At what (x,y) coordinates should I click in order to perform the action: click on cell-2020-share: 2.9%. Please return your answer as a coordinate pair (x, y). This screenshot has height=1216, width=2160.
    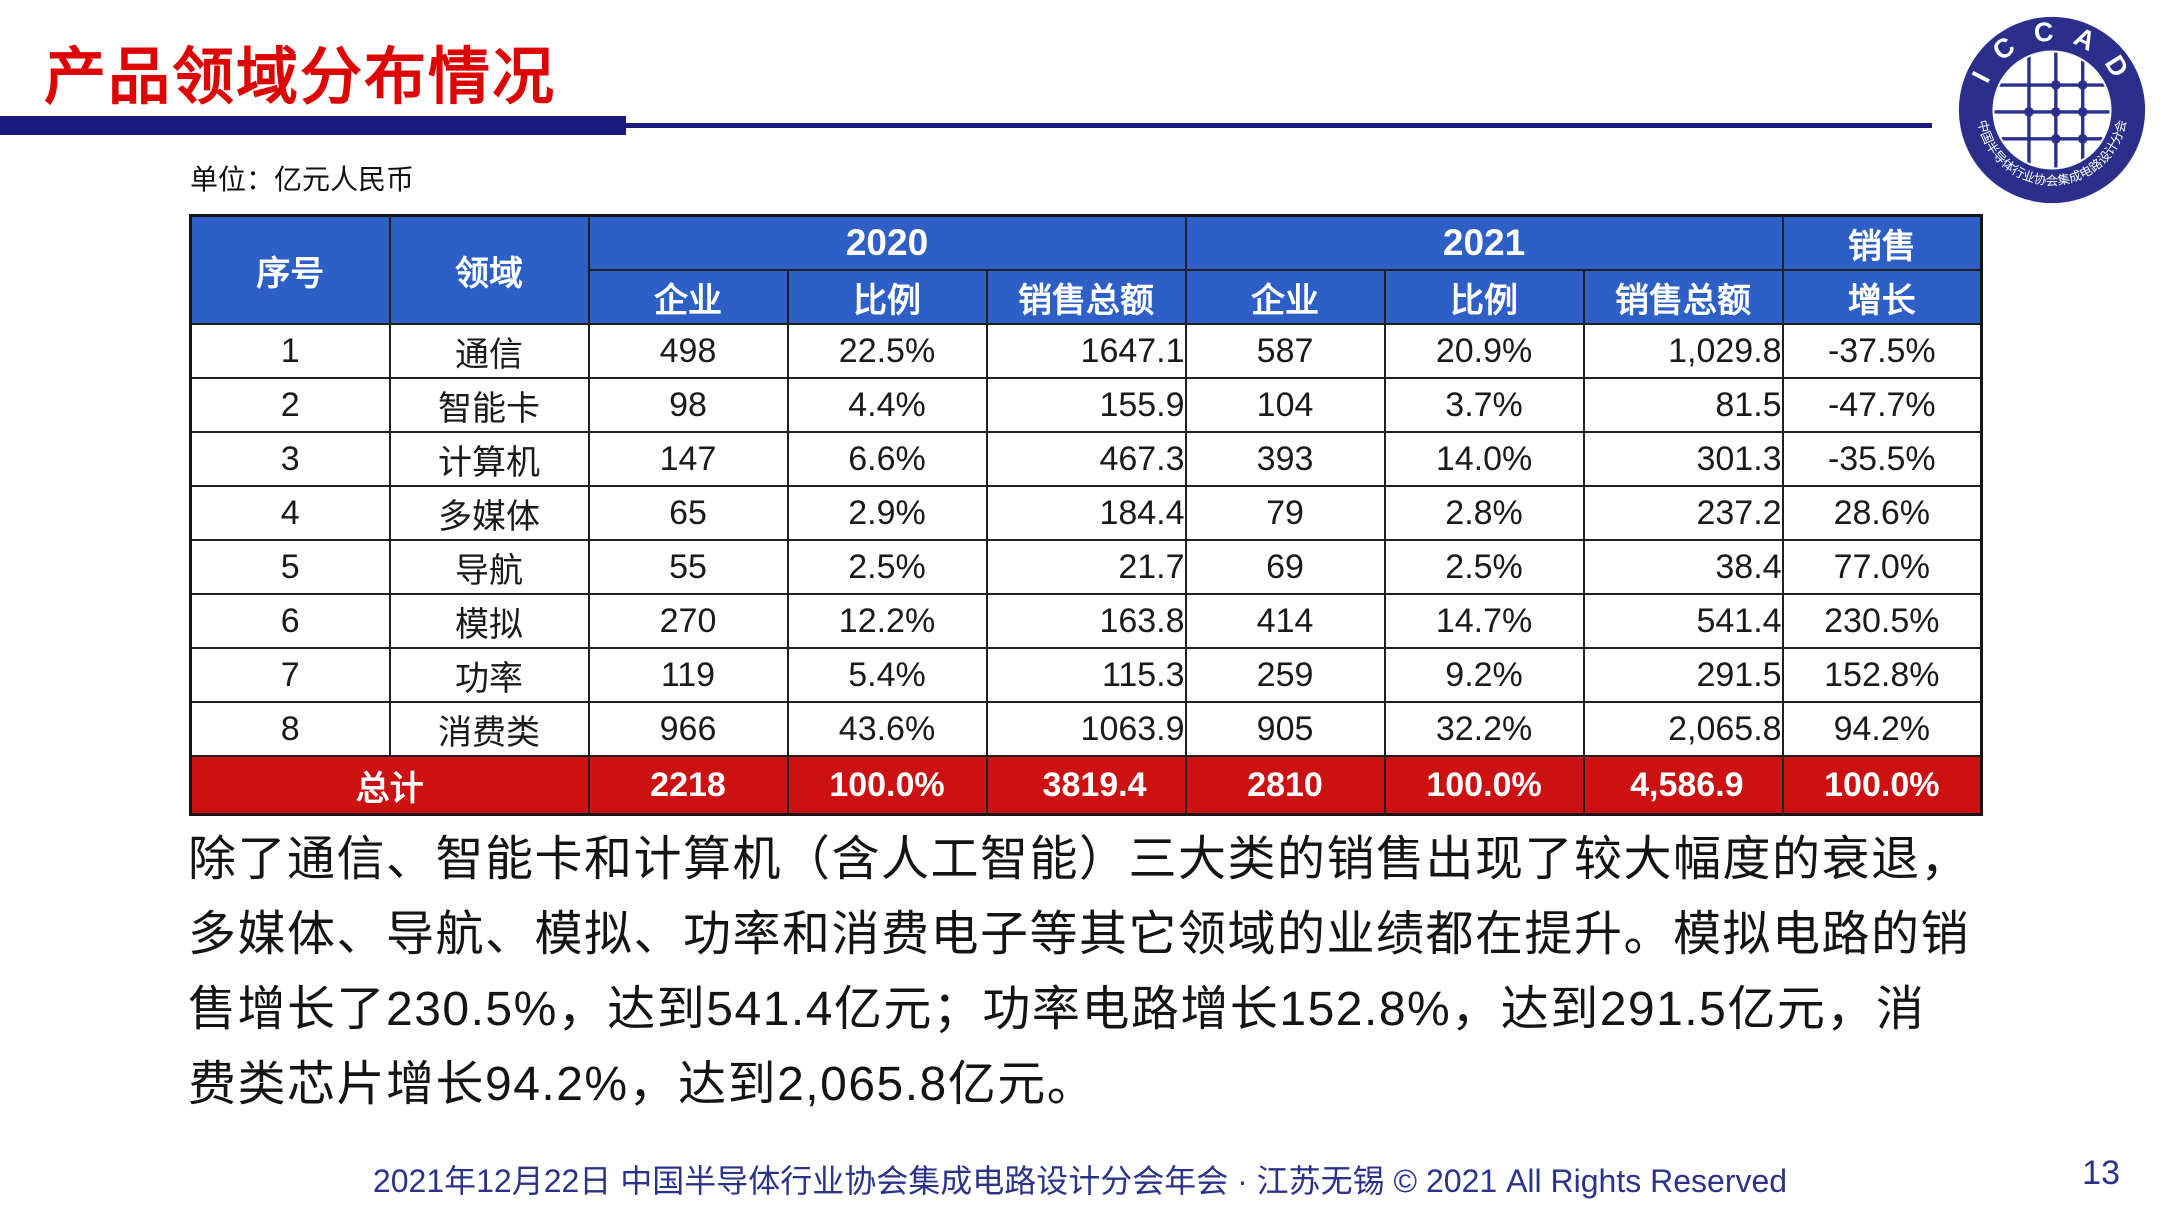
    Looking at the image, I should click on (887, 513).